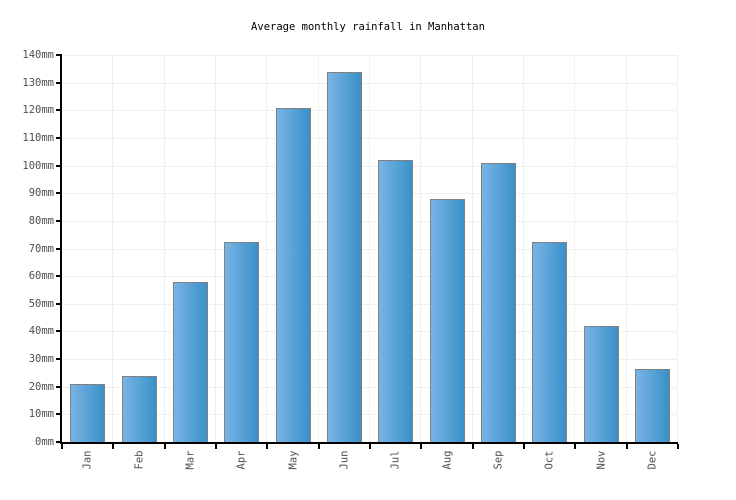  I want to click on x-axis-label-text: Feb, so click(139, 460).